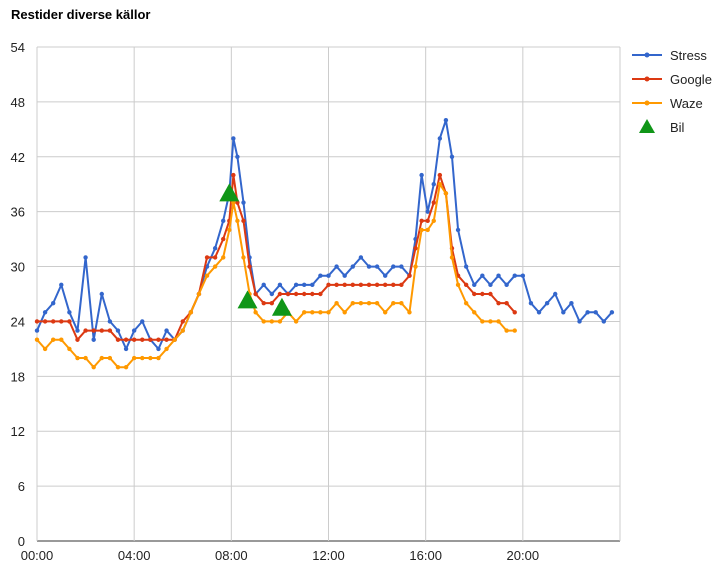 The height and width of the screenshot is (566, 720). What do you see at coordinates (18, 157) in the screenshot?
I see `y-tick-label: 42` at bounding box center [18, 157].